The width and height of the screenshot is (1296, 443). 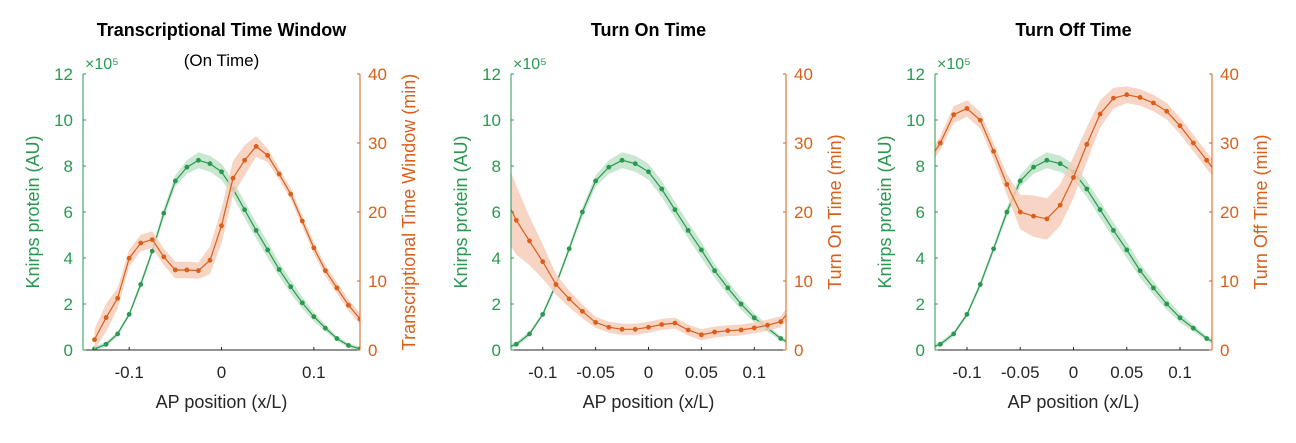 What do you see at coordinates (803, 143) in the screenshot?
I see `right-y-tick-label: 30` at bounding box center [803, 143].